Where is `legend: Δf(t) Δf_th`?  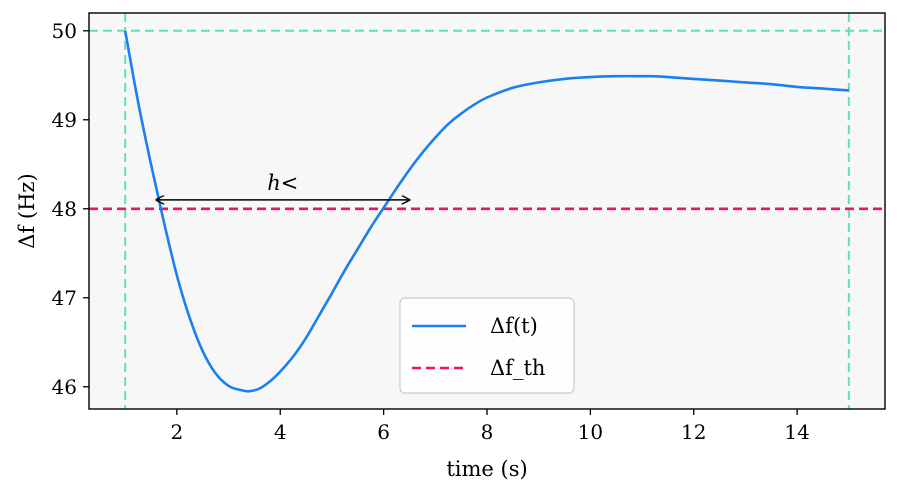
legend: Δf(t) Δf_th is located at coordinates (487, 345).